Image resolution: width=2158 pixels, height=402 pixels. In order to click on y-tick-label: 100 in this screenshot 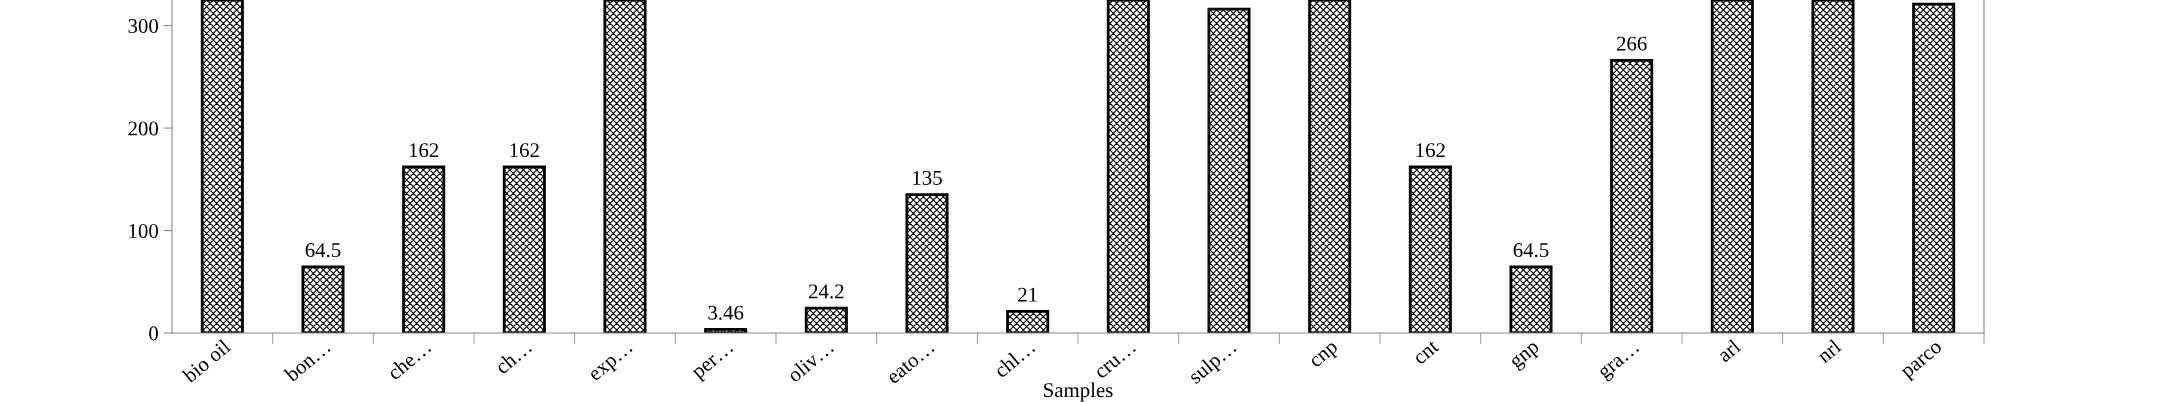, I will do `click(144, 230)`.